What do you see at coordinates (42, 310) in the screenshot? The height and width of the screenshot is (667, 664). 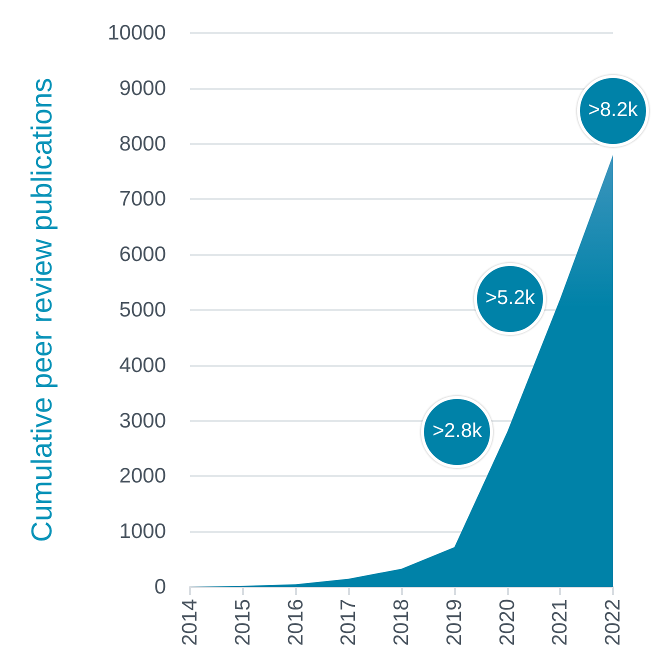 I see `y-axis-title: Cumulative peer review publications` at bounding box center [42, 310].